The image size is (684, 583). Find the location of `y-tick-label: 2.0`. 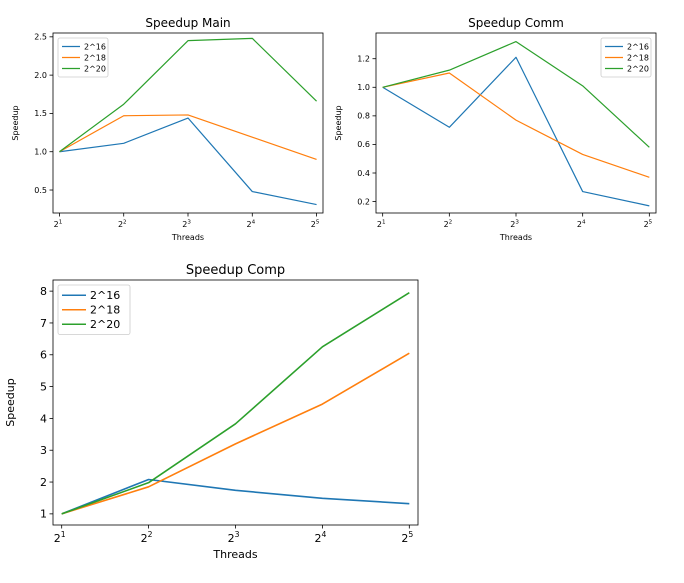

y-tick-label: 2.0 is located at coordinates (40, 75).